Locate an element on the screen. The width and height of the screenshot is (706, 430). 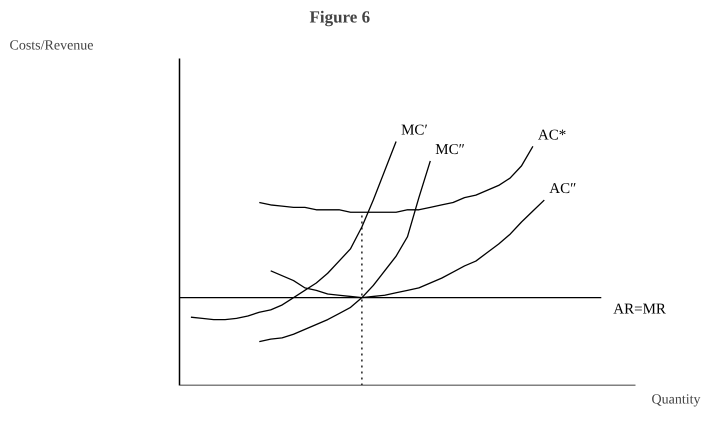
x-axis-title: Quantity is located at coordinates (676, 400).